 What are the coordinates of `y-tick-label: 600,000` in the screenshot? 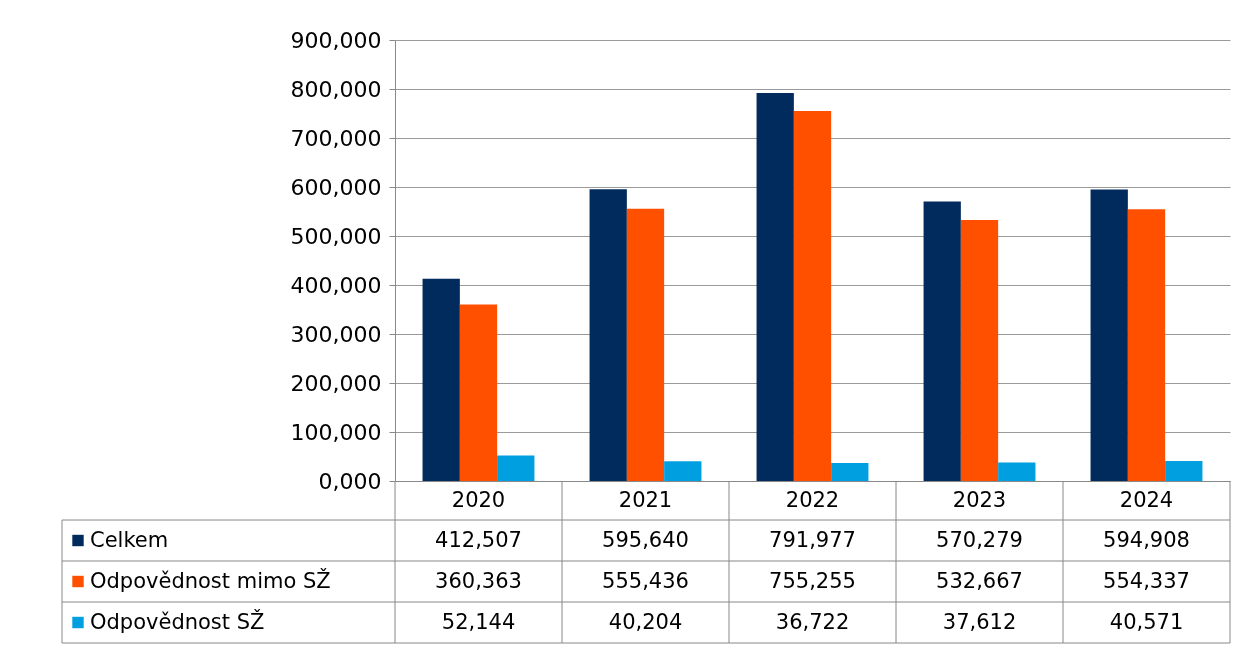 It's located at (336, 187).